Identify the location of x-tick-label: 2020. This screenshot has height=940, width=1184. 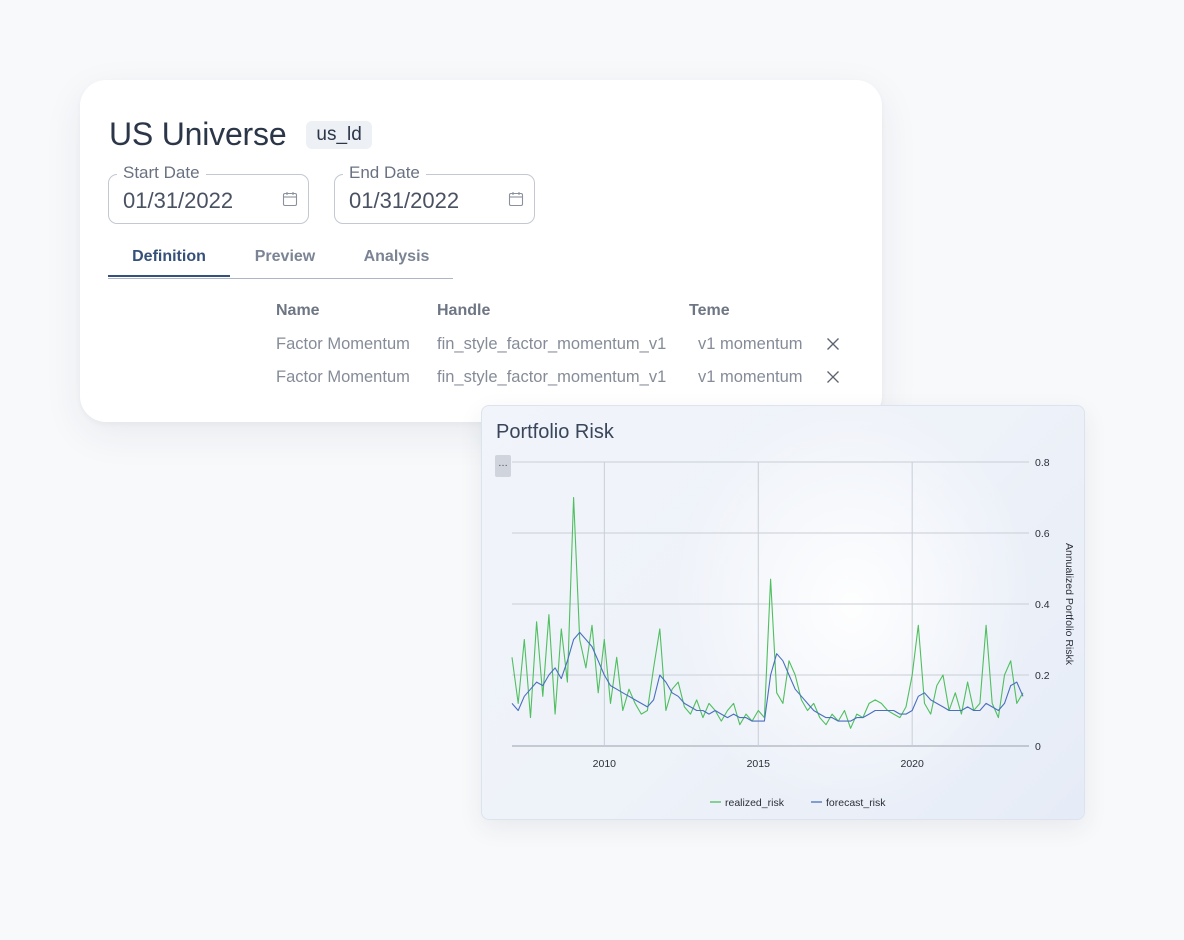
(913, 764).